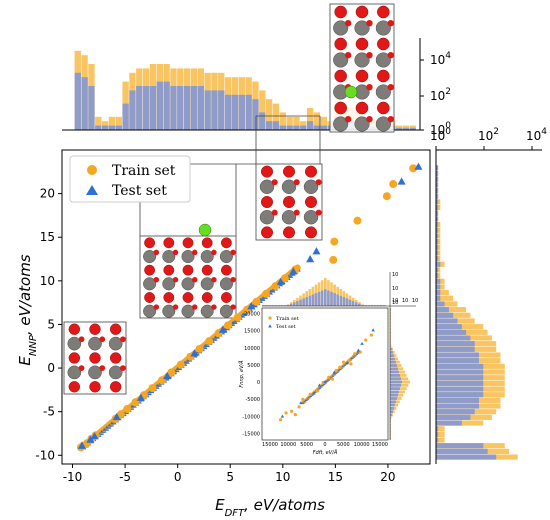  What do you see at coordinates (230, 477) in the screenshot?
I see `x-tick-label-3: 5` at bounding box center [230, 477].